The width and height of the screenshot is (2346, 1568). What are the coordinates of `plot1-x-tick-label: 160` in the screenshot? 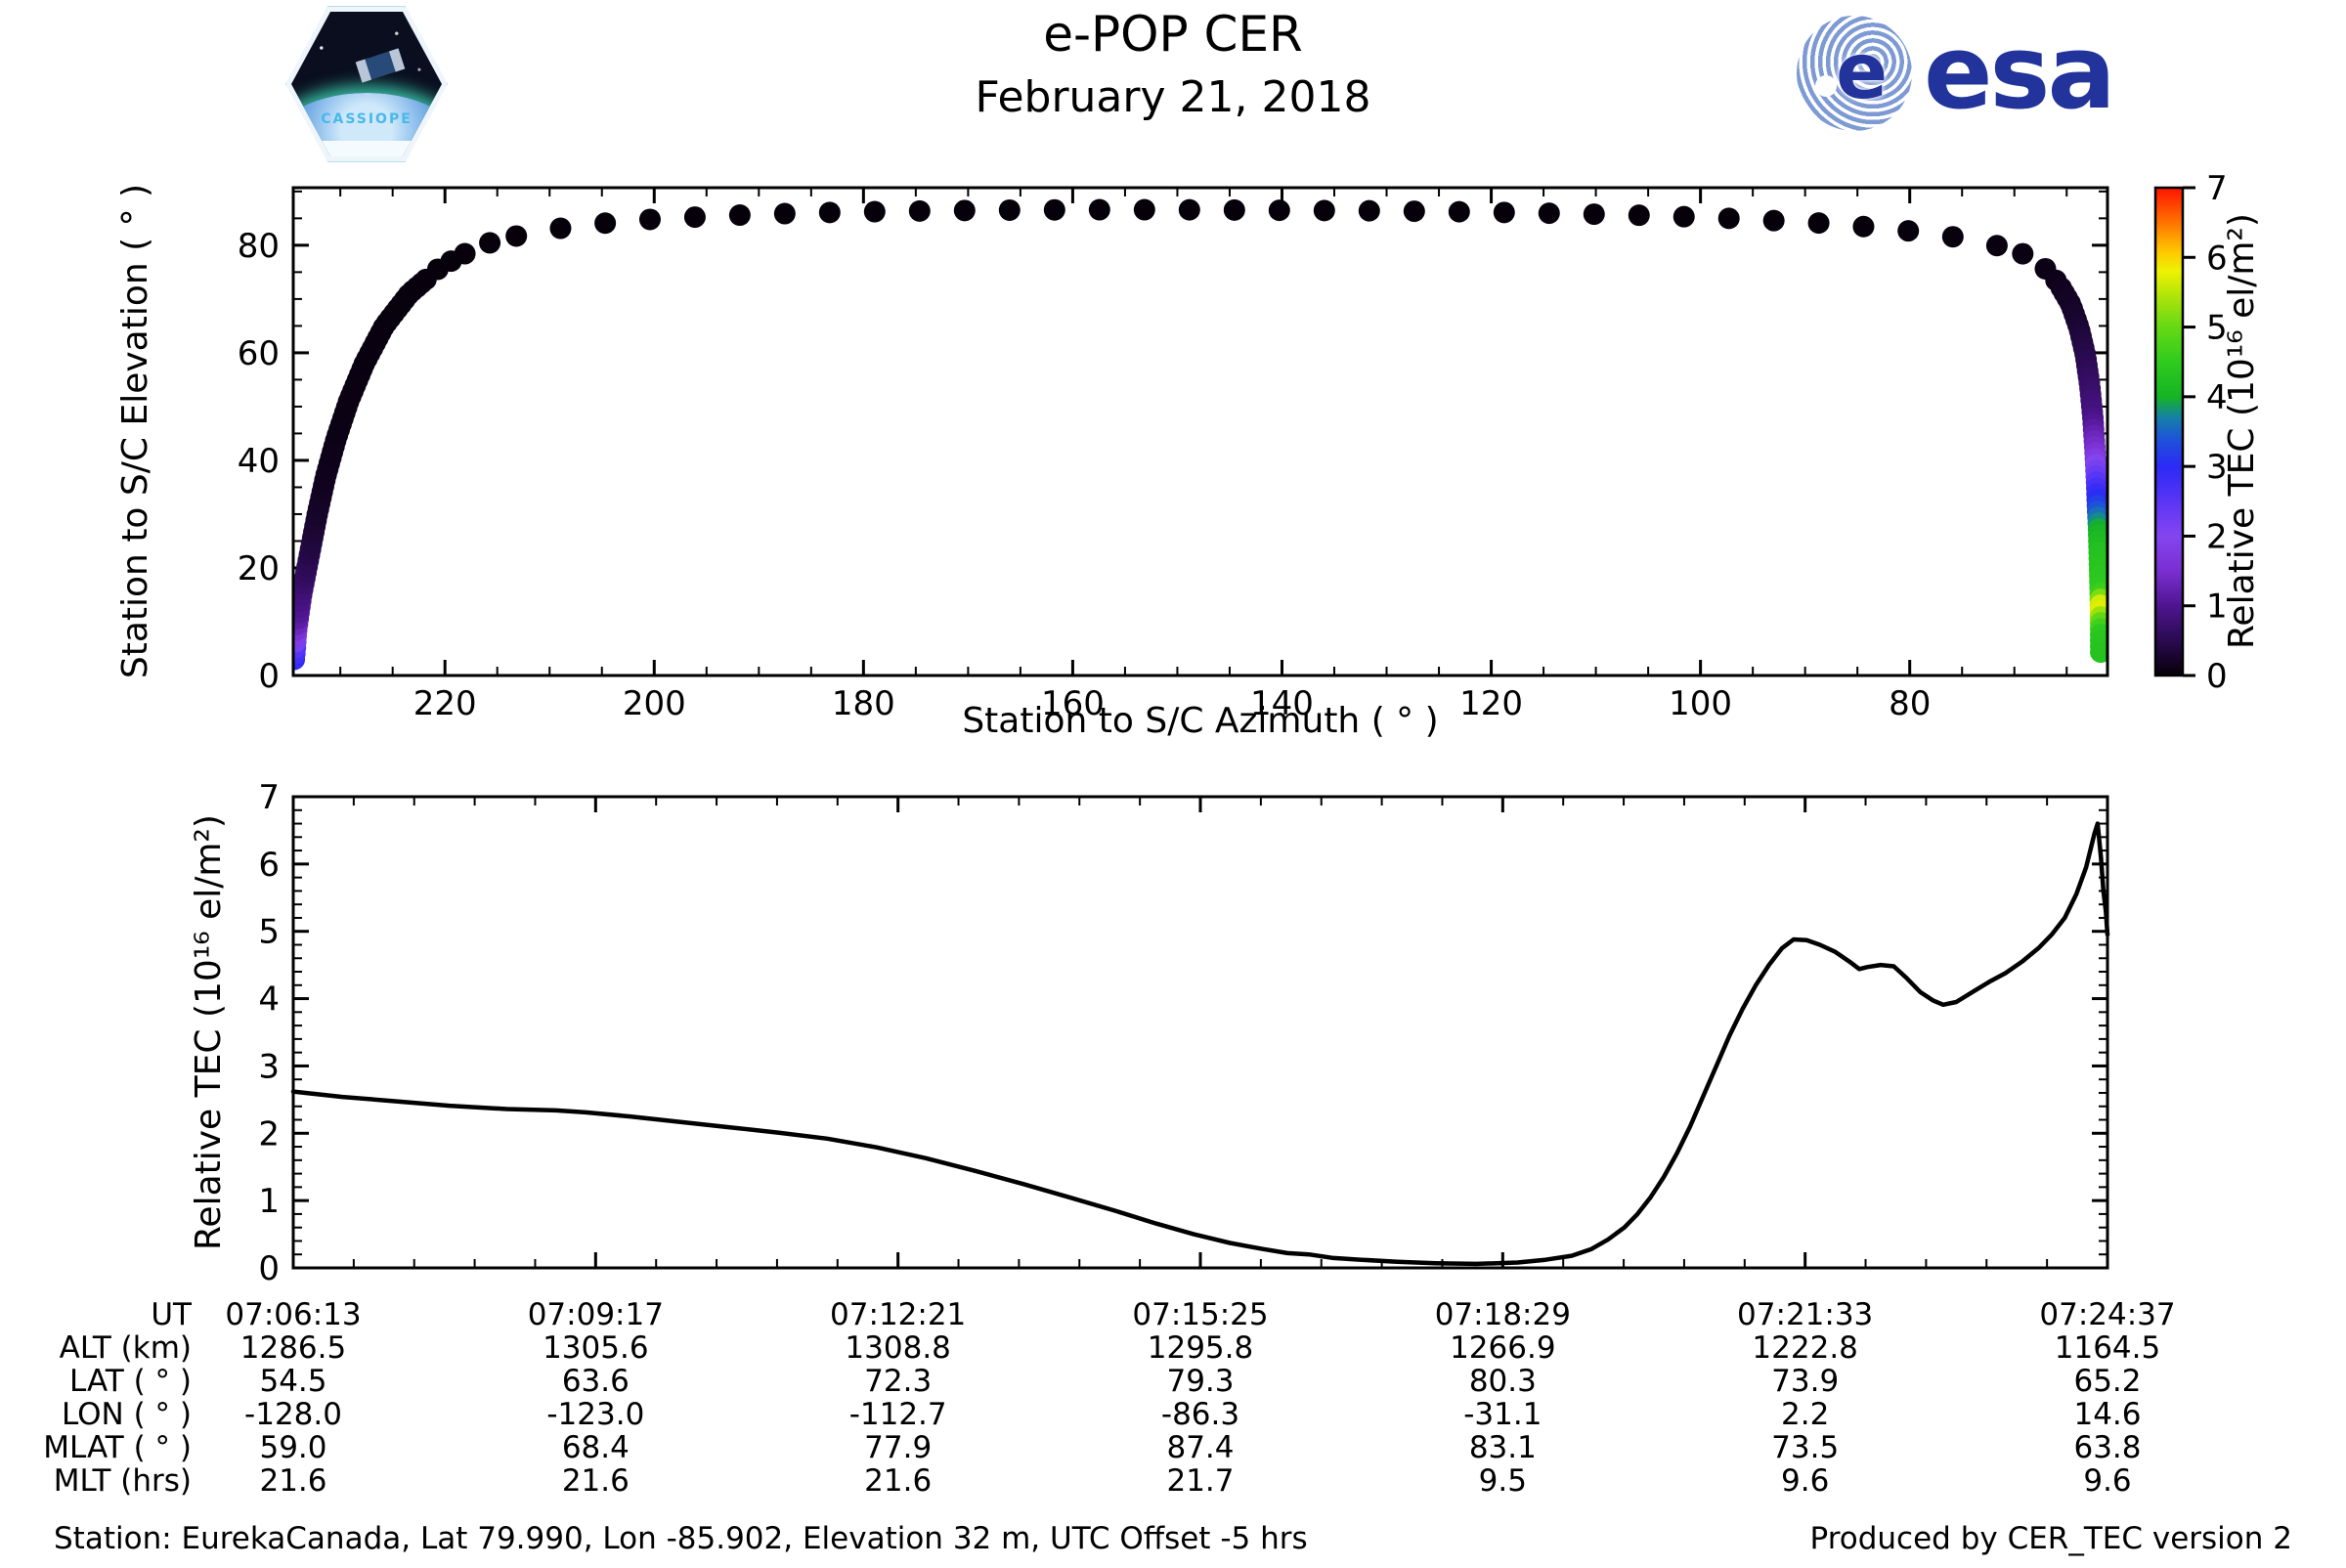 It's located at (1073, 703).